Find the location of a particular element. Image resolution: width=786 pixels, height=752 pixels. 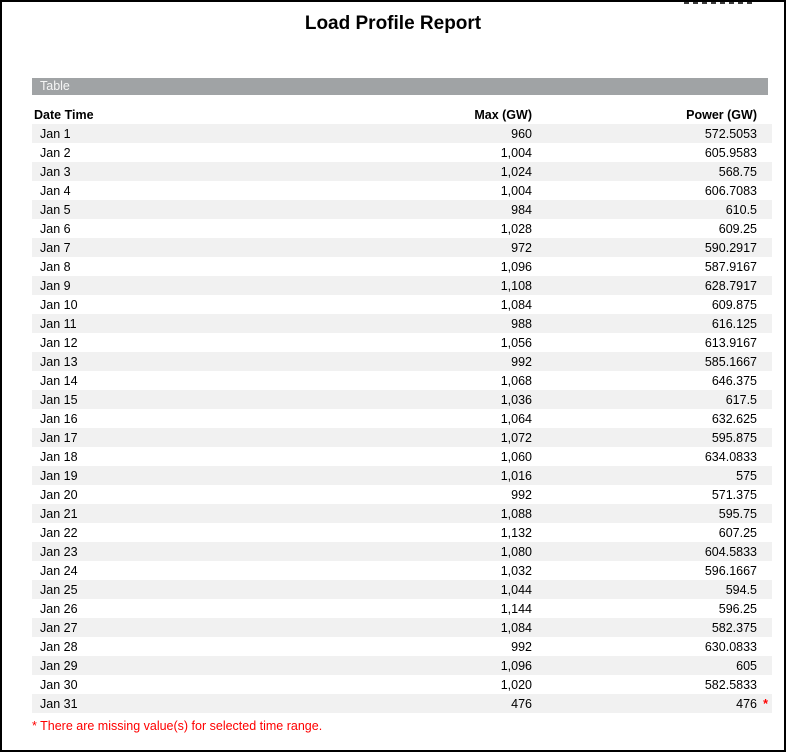

table-row: Jan 7 972 590.2917 is located at coordinates (402, 247).